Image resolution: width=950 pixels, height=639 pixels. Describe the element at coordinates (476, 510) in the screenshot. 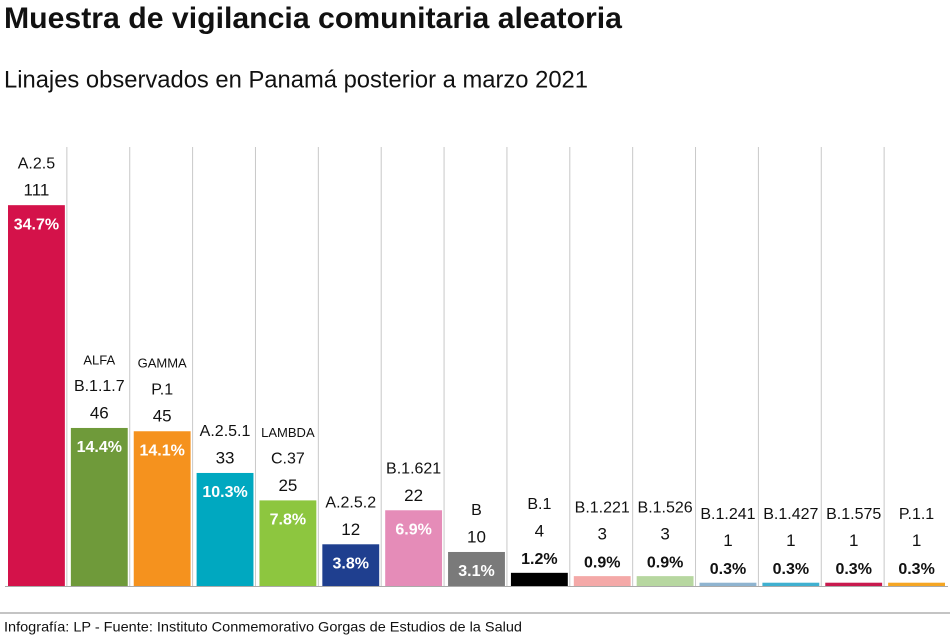

I see `category-label: B` at that location.